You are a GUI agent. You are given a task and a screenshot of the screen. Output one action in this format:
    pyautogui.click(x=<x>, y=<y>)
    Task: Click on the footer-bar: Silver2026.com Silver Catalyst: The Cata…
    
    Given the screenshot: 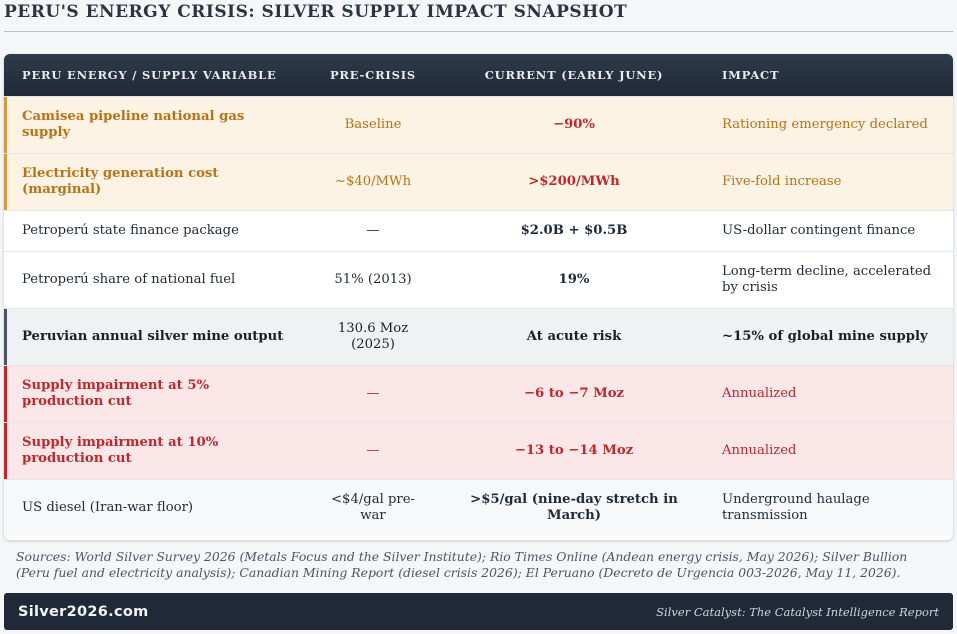 What is the action you would take?
    pyautogui.click(x=478, y=611)
    